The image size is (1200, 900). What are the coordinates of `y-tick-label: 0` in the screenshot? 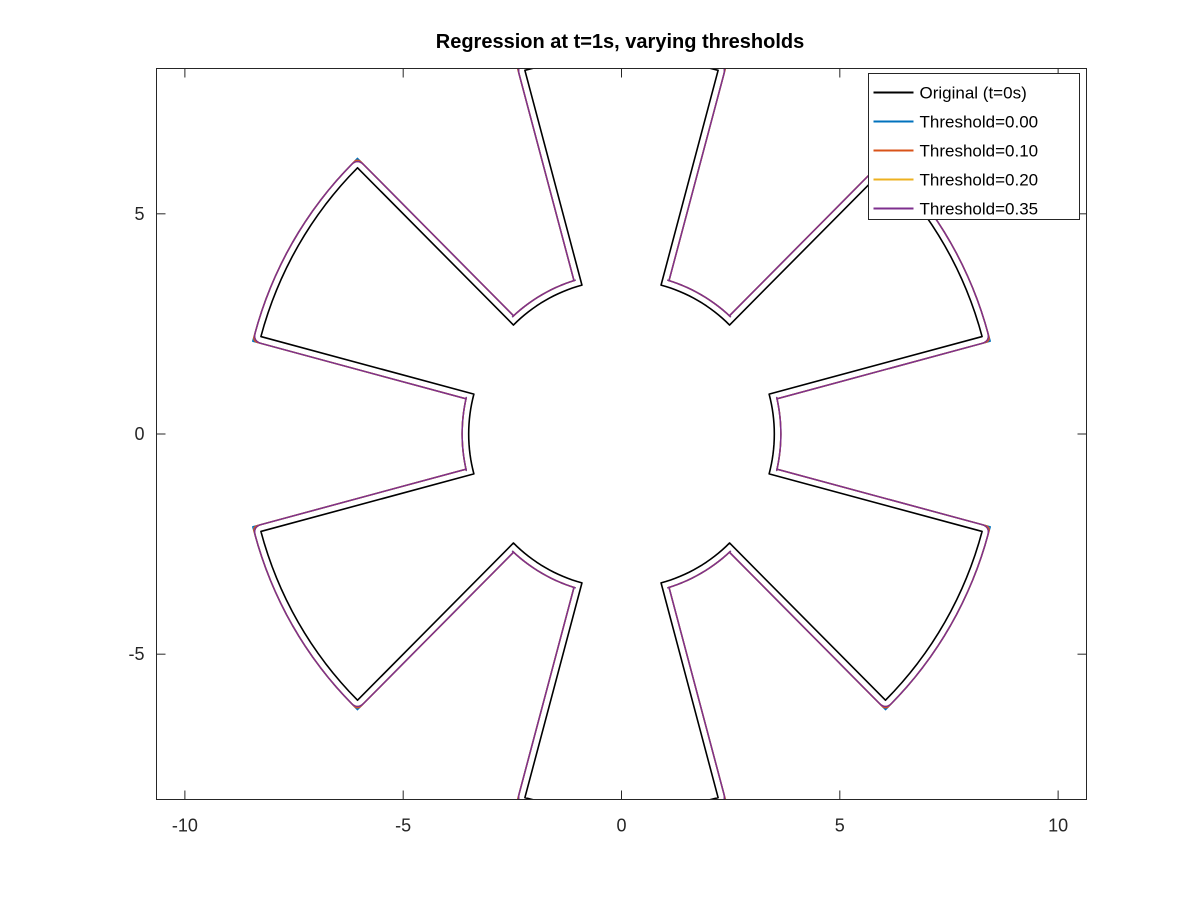 It's located at (139, 434).